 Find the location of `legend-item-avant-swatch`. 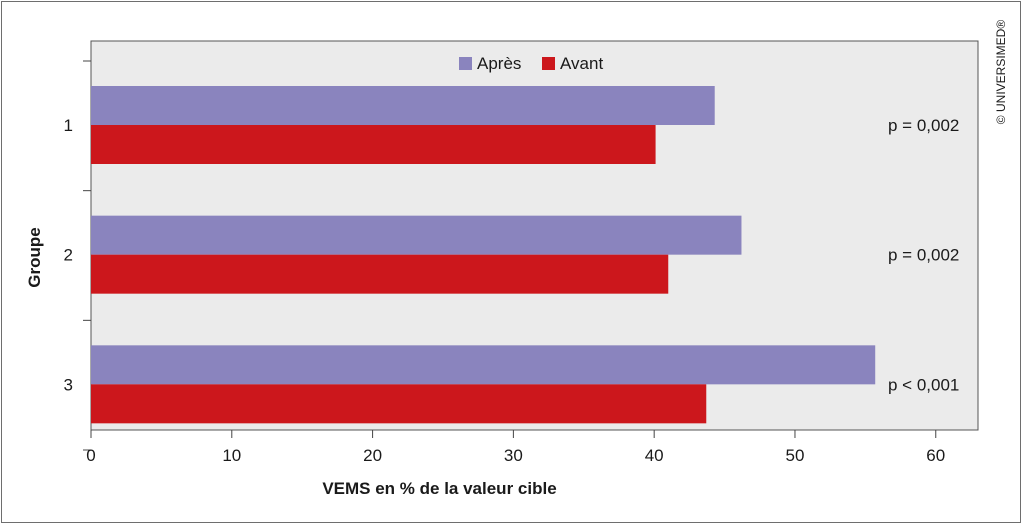

legend-item-avant-swatch is located at coordinates (548, 63).